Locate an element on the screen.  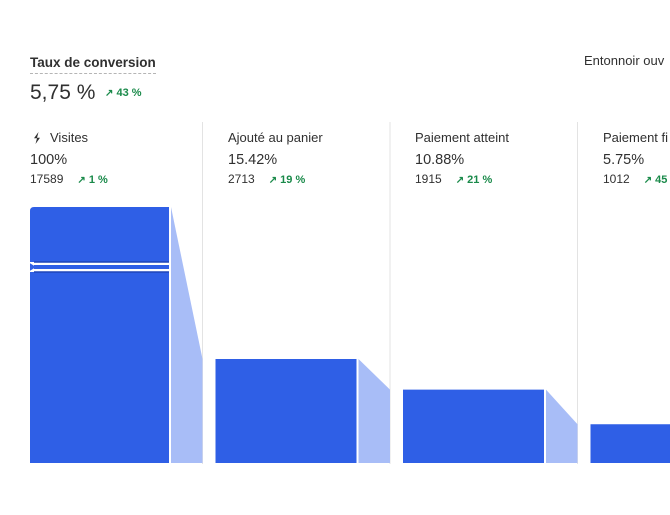
conversion-title: Taux de conversion is located at coordinates (93, 64).